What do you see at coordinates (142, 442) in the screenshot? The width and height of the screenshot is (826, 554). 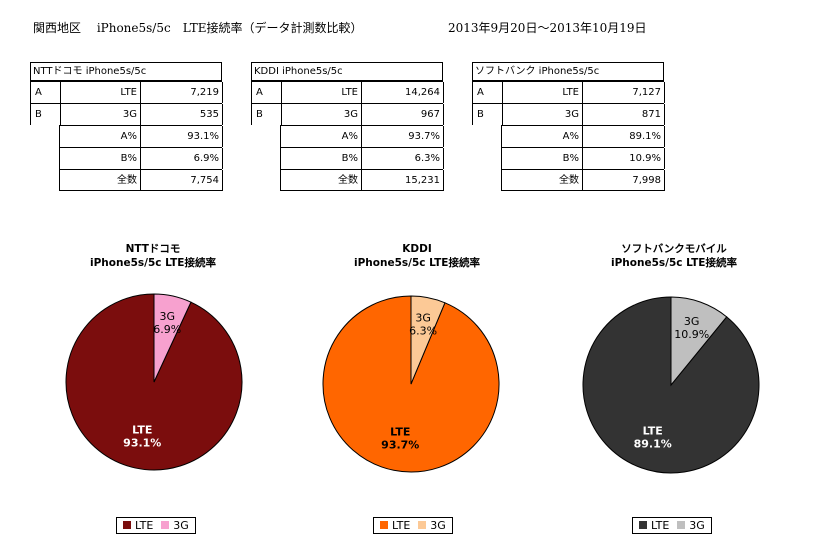 I see `pie-label-value-docomo-lte: 93.1%` at bounding box center [142, 442].